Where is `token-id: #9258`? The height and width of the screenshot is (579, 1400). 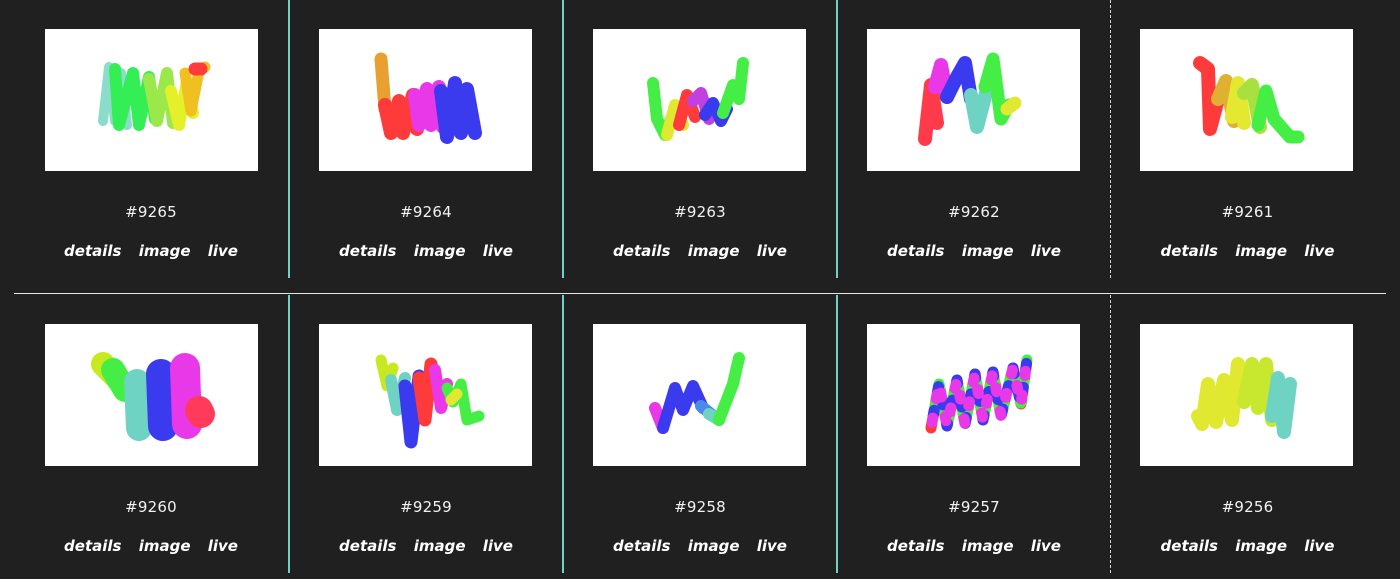 token-id: #9258 is located at coordinates (700, 507).